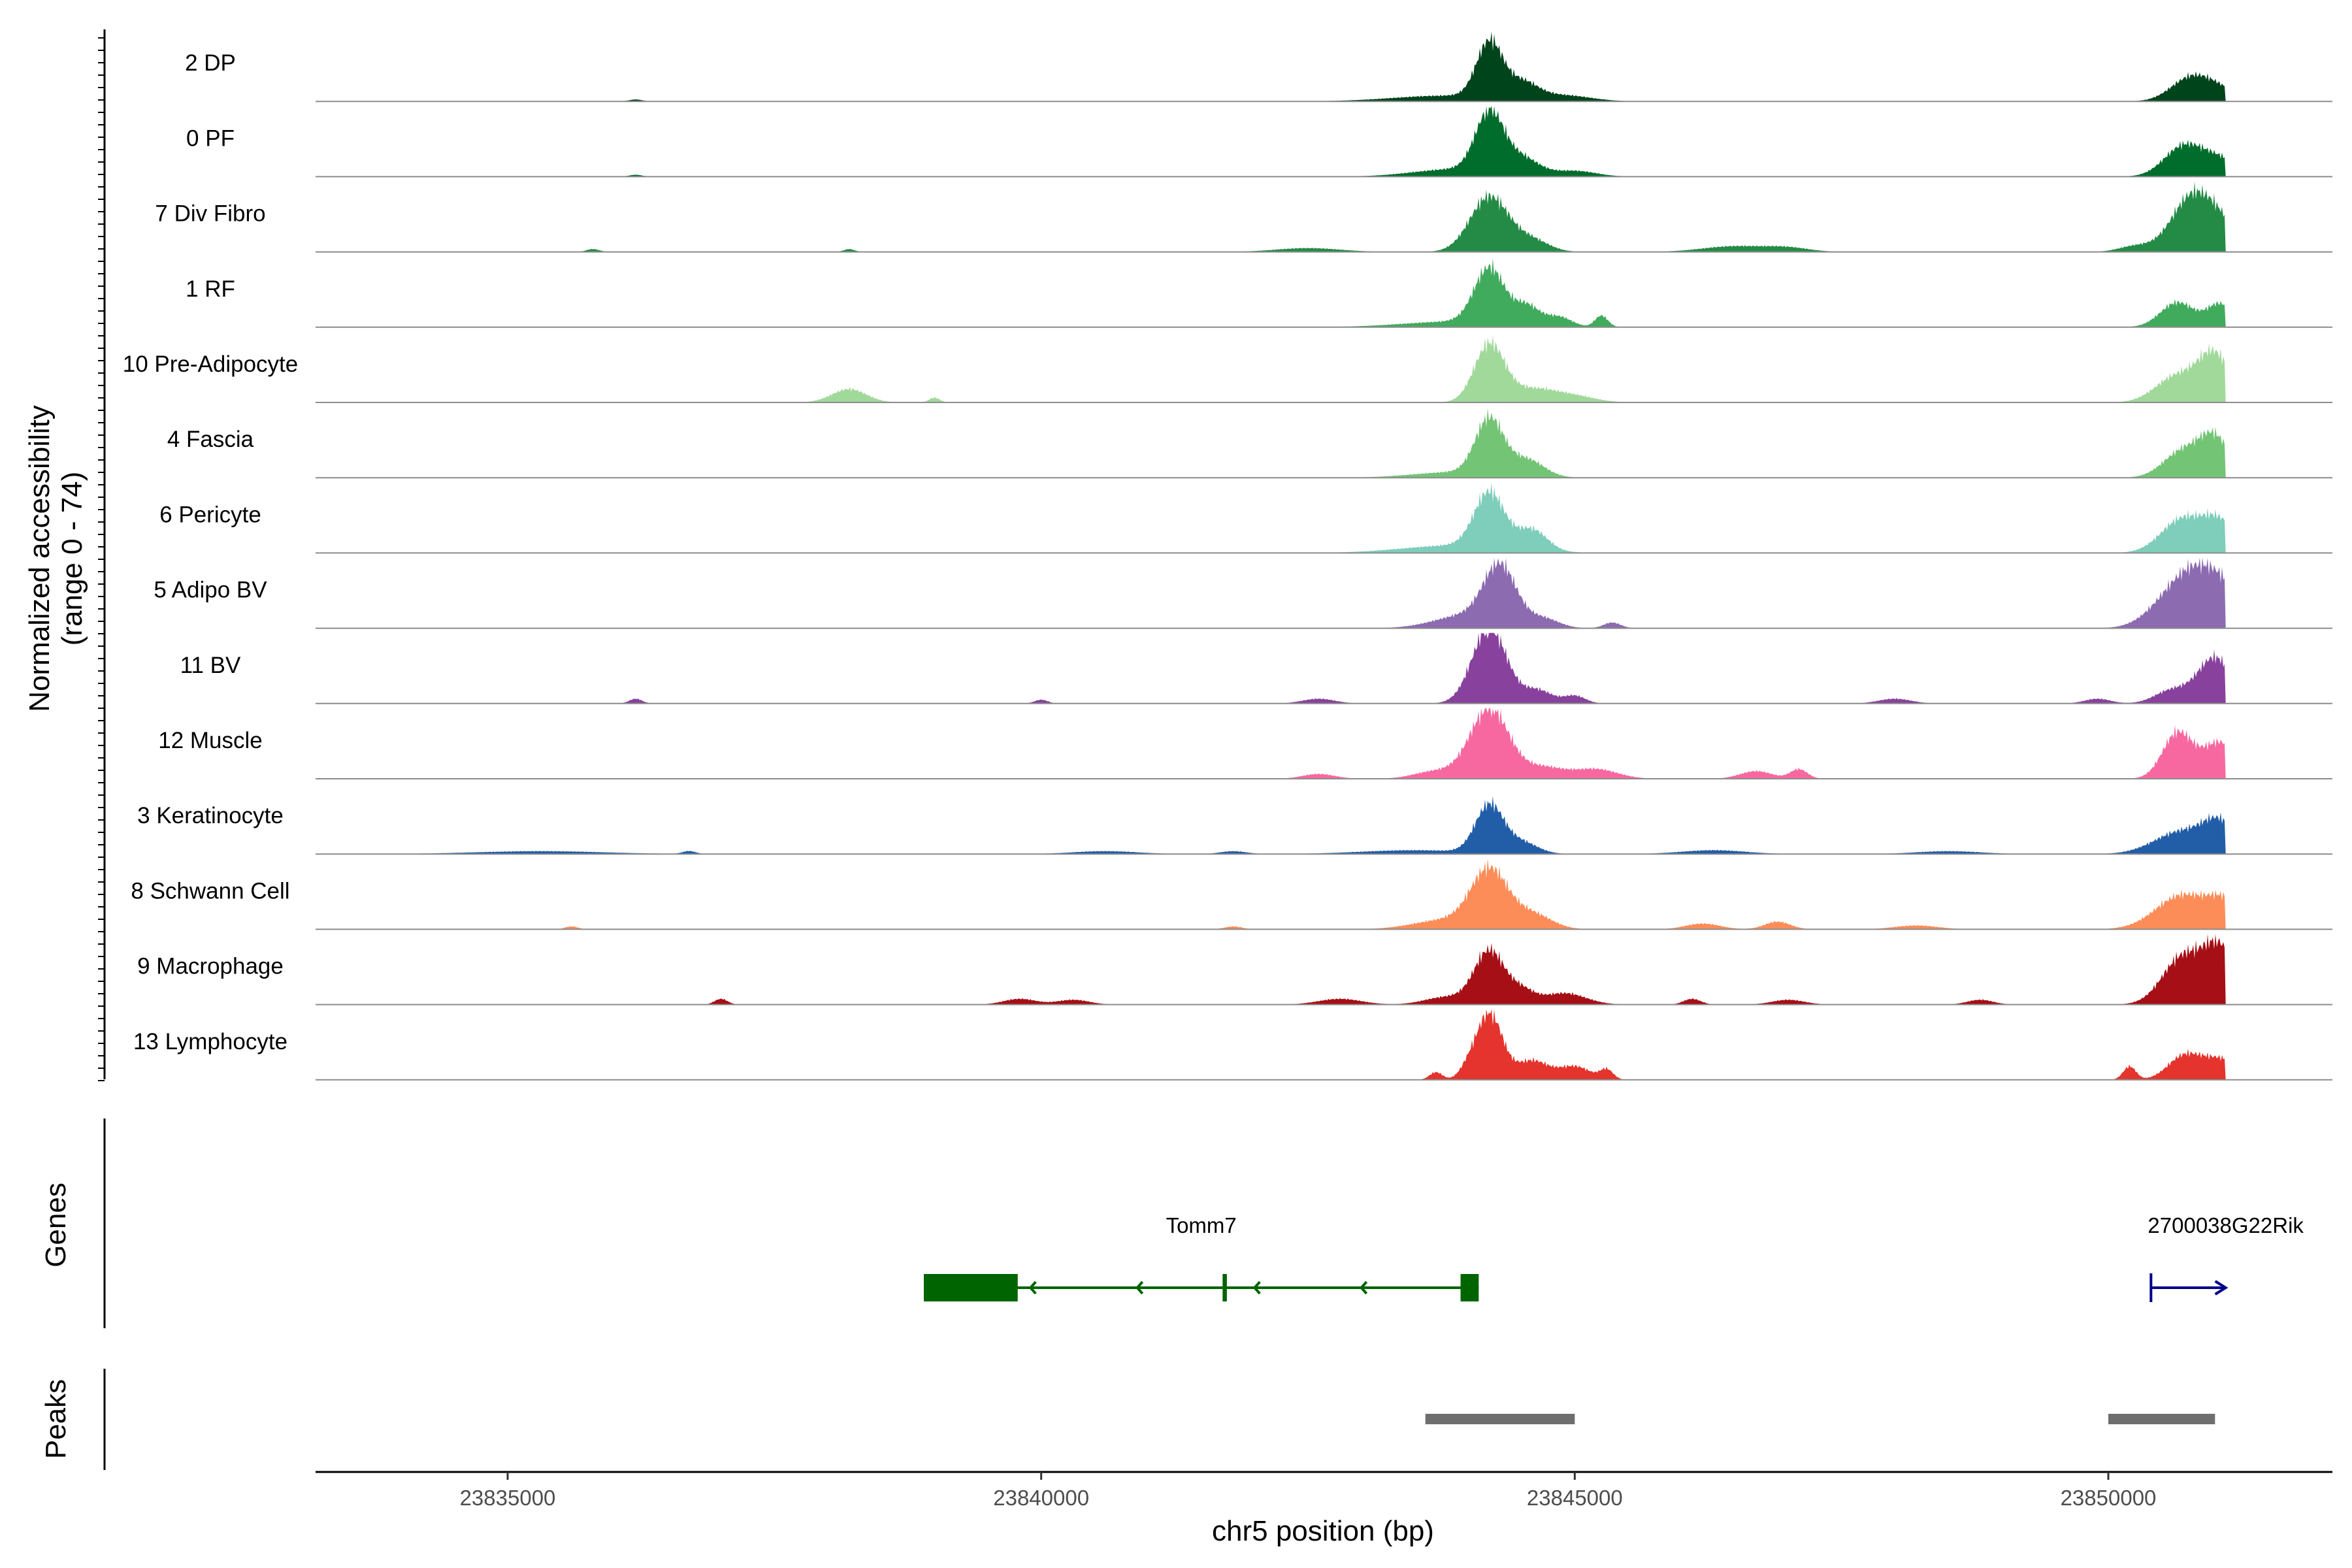 Image resolution: width=2352 pixels, height=1568 pixels. Describe the element at coordinates (1324, 1490) in the screenshot. I see `x-axis: 23835000 23840000 23845000 23850000` at that location.